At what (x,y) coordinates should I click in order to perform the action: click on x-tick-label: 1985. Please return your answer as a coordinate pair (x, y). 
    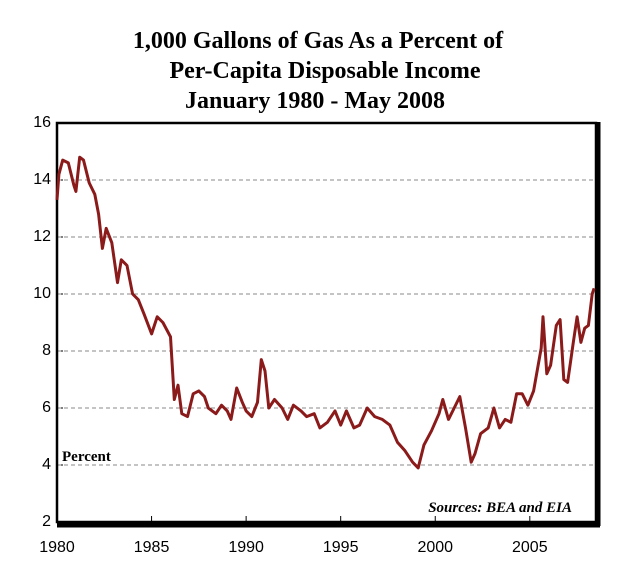
    Looking at the image, I should click on (152, 547).